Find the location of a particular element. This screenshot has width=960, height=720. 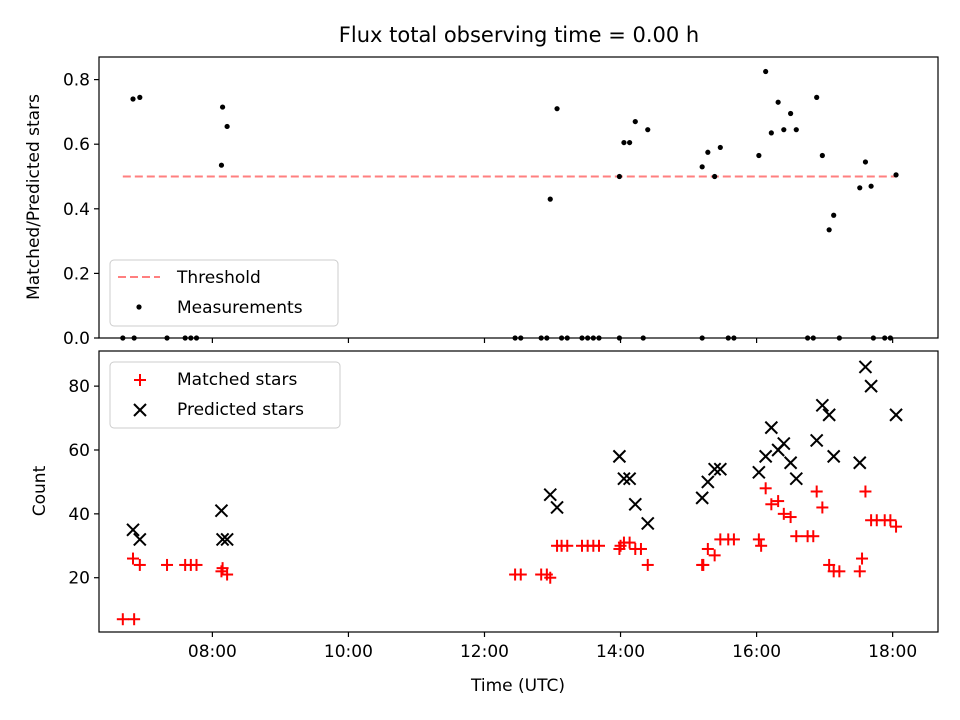

count-legend-box is located at coordinates (225, 395).